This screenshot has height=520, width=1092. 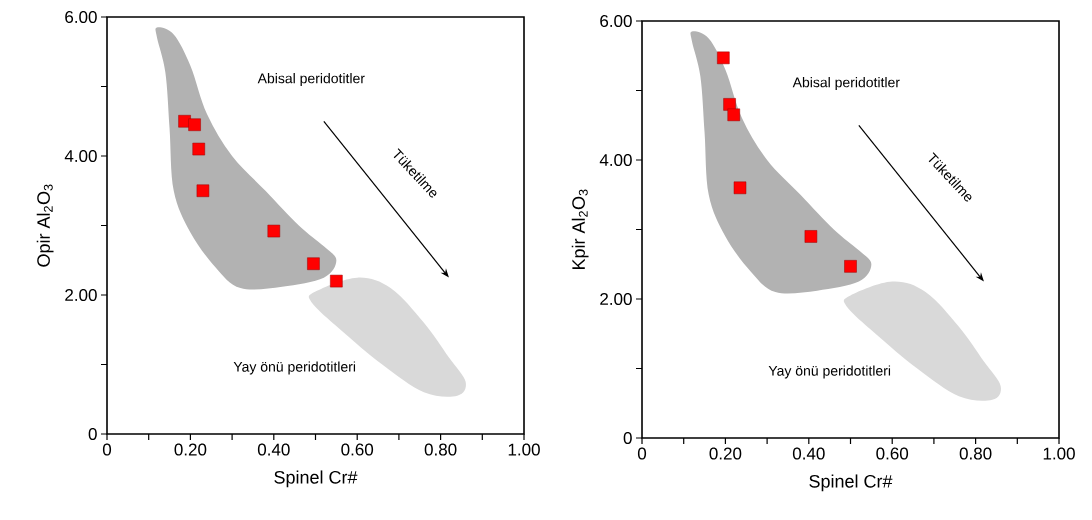 What do you see at coordinates (580, 229) in the screenshot?
I see `y-axis-title: Kpir Al$_{2}$O$_{3}$` at bounding box center [580, 229].